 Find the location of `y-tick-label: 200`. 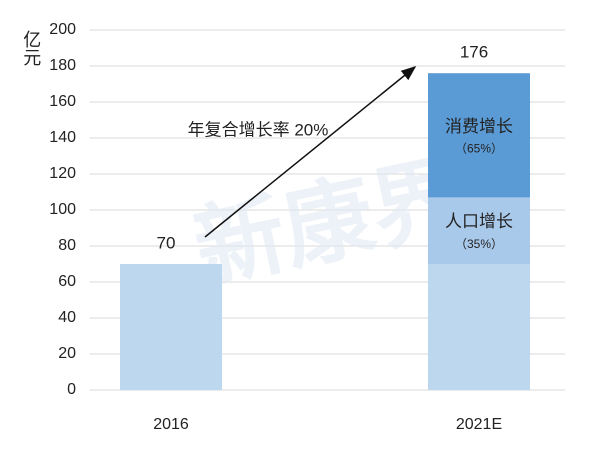

y-tick-label: 200 is located at coordinates (62, 29).